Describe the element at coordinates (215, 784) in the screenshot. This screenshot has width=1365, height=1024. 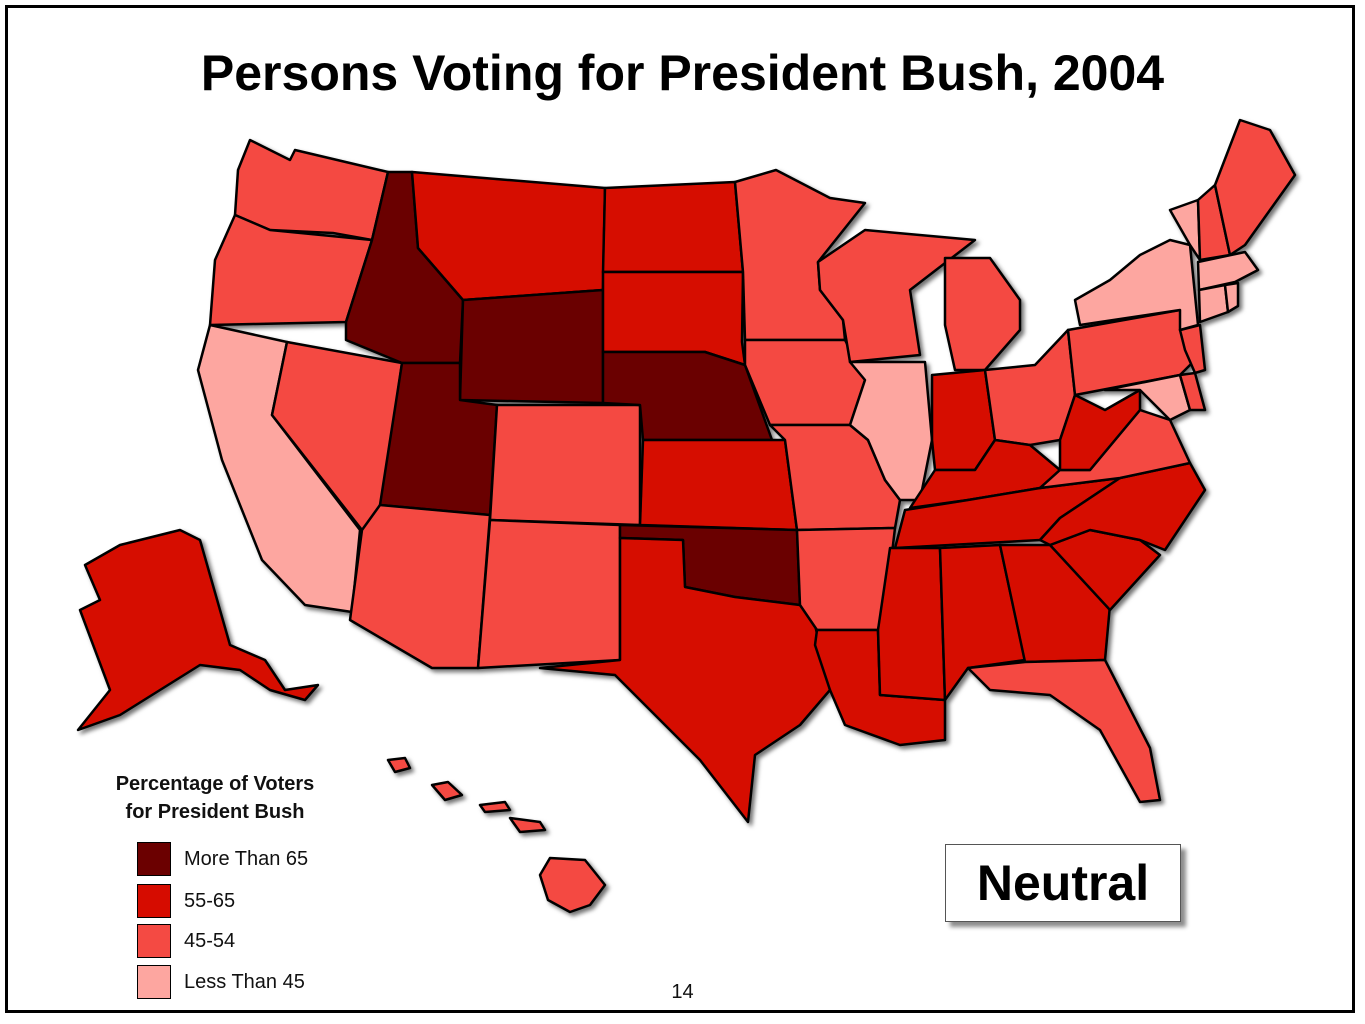
I see `legend-title-line1: Percentage of Voters` at that location.